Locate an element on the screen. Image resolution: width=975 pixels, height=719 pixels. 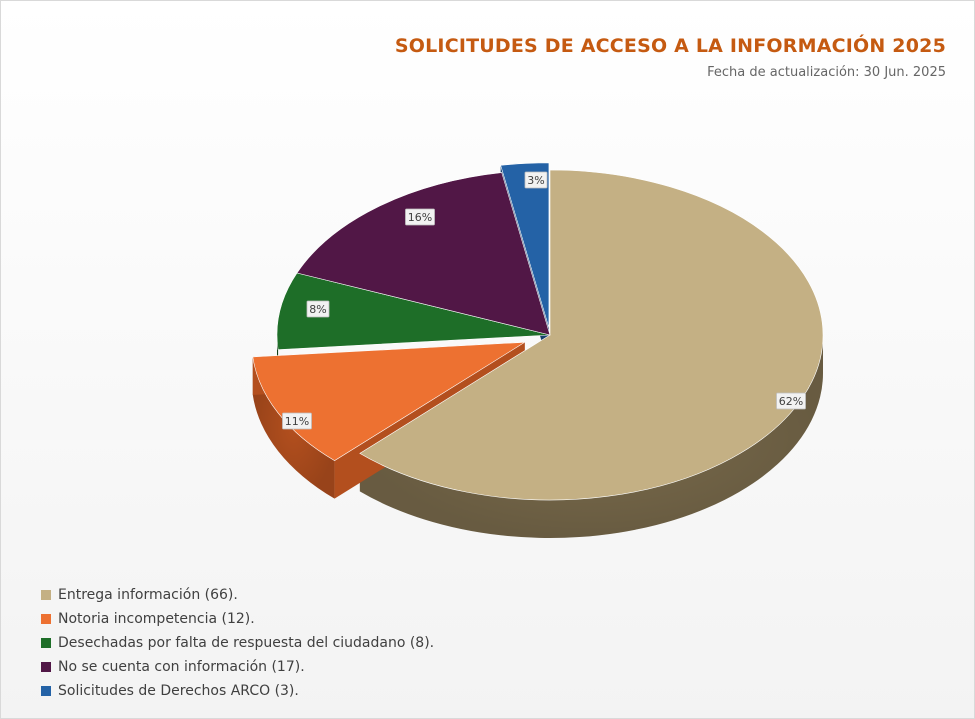
legend-item-arco: Solicitudes de Derechos ARCO (3). is located at coordinates (237, 691).